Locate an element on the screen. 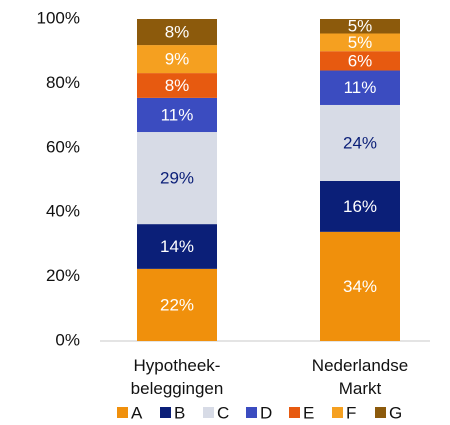 The width and height of the screenshot is (450, 425). legend-label: F is located at coordinates (351, 412).